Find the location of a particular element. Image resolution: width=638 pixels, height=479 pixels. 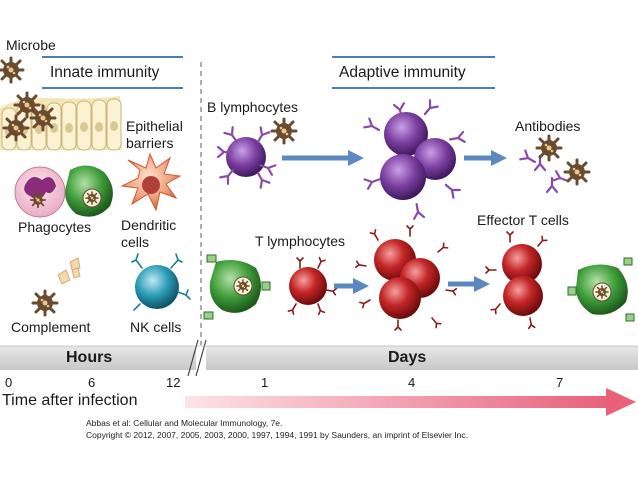

time-arrow is located at coordinates (410, 402).